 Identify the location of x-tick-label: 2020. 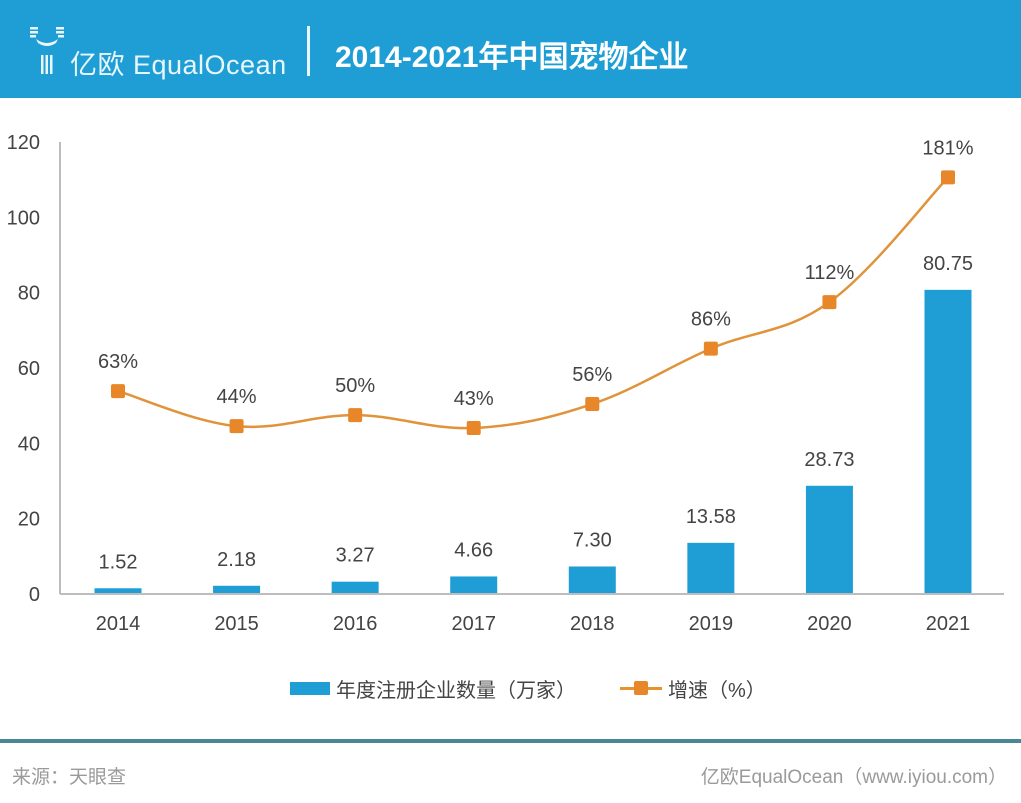
(829, 624).